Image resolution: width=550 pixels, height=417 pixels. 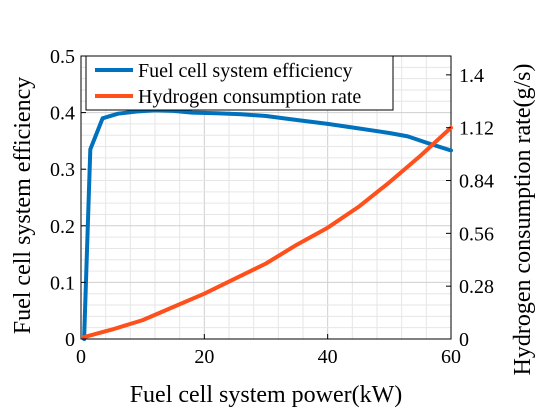 I want to click on legend-entry-hydrogen: Hydrogen consumption rate, so click(x=249, y=97).